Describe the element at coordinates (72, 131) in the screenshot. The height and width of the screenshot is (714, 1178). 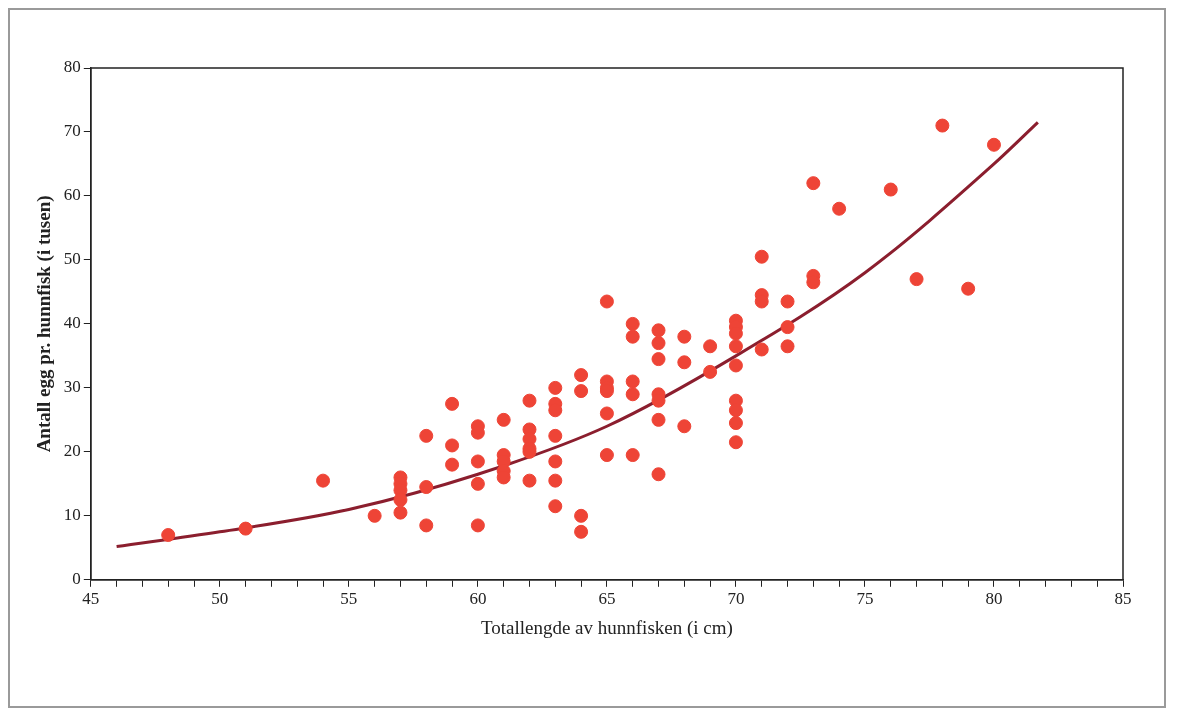
I see `y-tick-label: 70` at that location.